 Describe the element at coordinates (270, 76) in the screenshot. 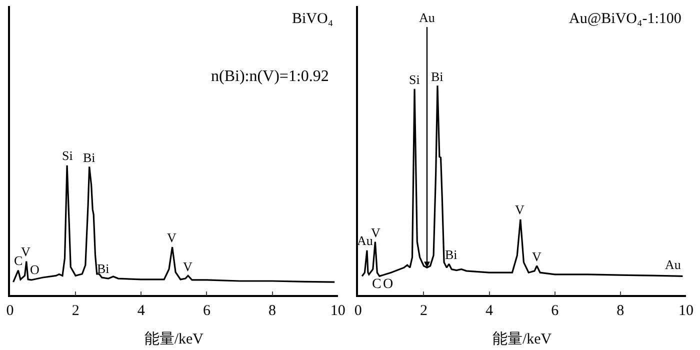

I see `text: n(Bi):n(V)=1:0.92` at that location.